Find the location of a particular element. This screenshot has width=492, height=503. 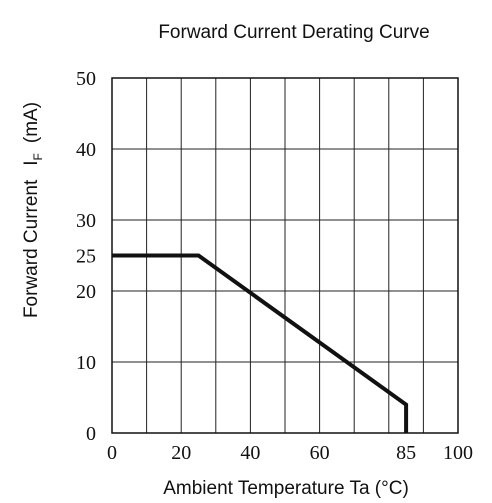

y-tick-label: 30 is located at coordinates (86, 221).